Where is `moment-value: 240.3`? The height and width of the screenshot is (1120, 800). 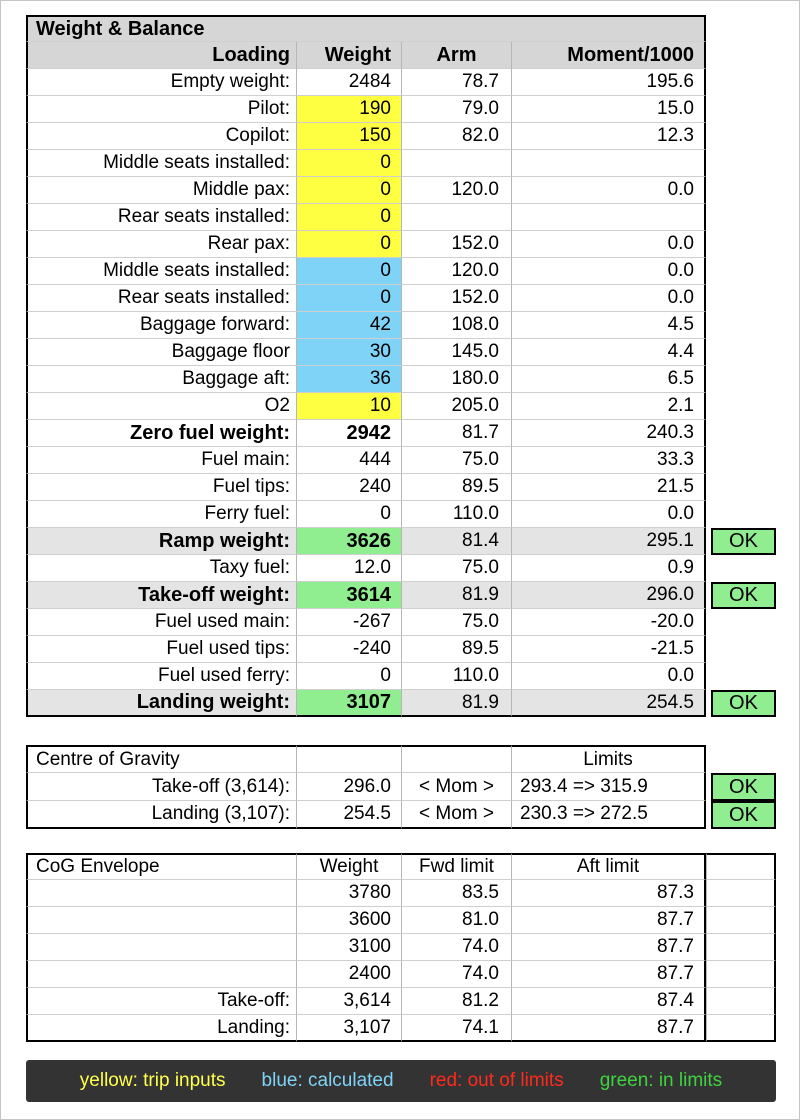
moment-value: 240.3 is located at coordinates (608, 433).